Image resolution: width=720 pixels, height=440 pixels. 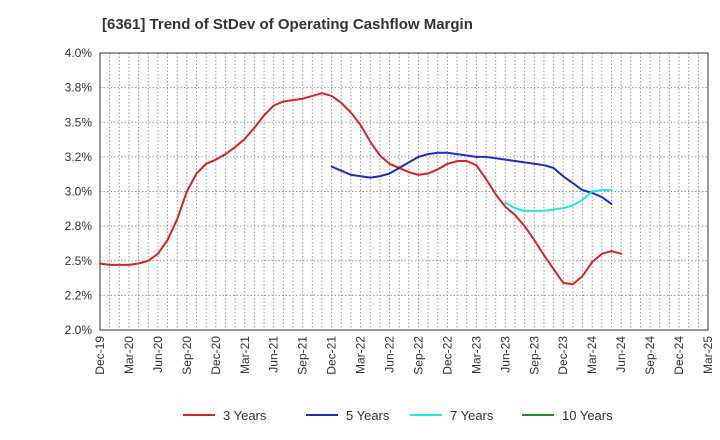 I want to click on x-tick-label: Jun-24, so click(x=621, y=354).